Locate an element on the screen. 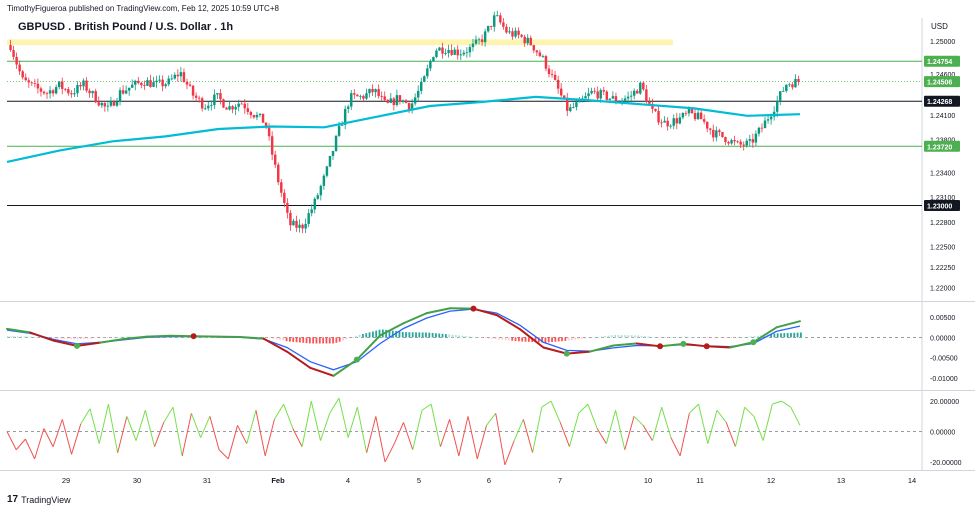  currency-label: USD is located at coordinates (939, 26).